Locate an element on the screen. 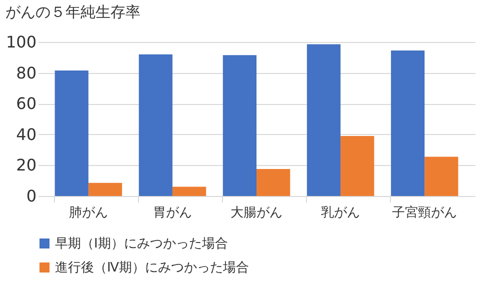  y-tick-label: 20 is located at coordinates (26, 165).